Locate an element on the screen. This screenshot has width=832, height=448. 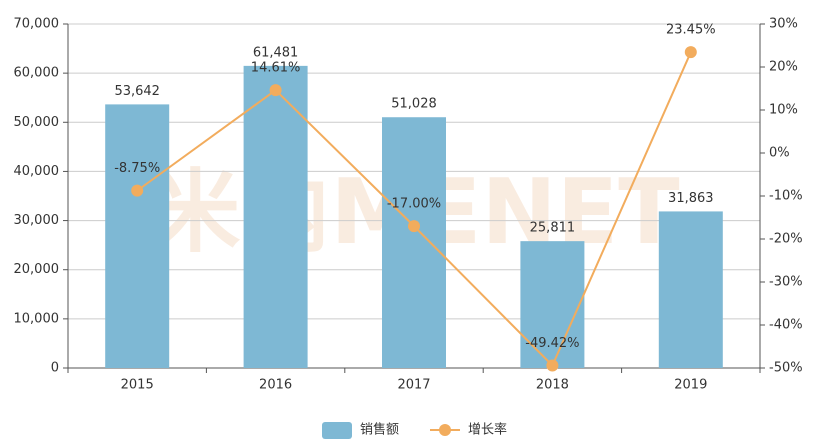
line-value-label: 23.45% is located at coordinates (691, 30).